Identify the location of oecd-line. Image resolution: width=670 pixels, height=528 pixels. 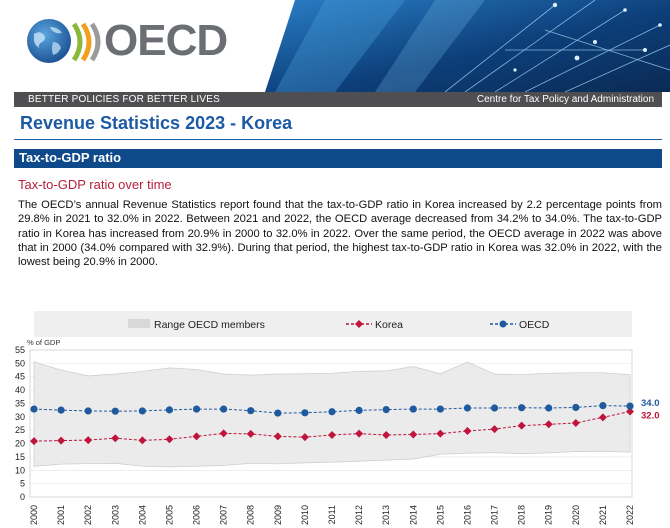
(332, 409).